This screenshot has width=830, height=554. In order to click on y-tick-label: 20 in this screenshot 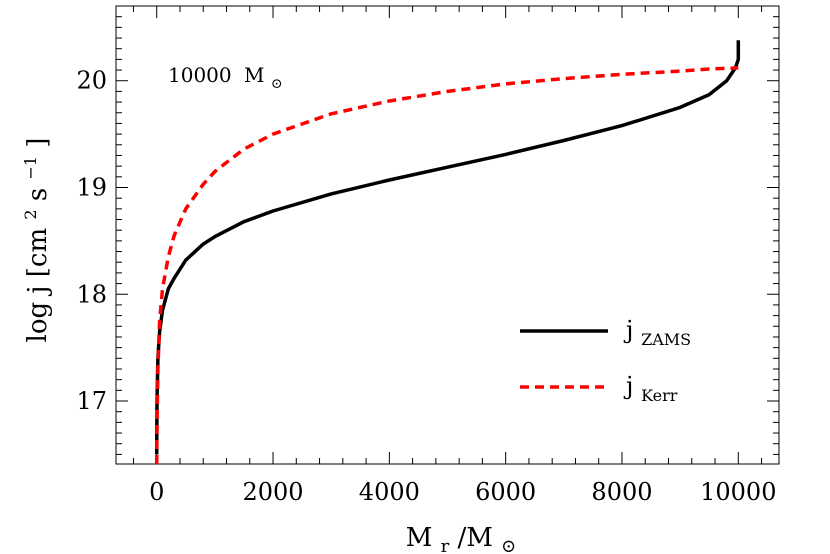, I will do `click(91, 81)`.